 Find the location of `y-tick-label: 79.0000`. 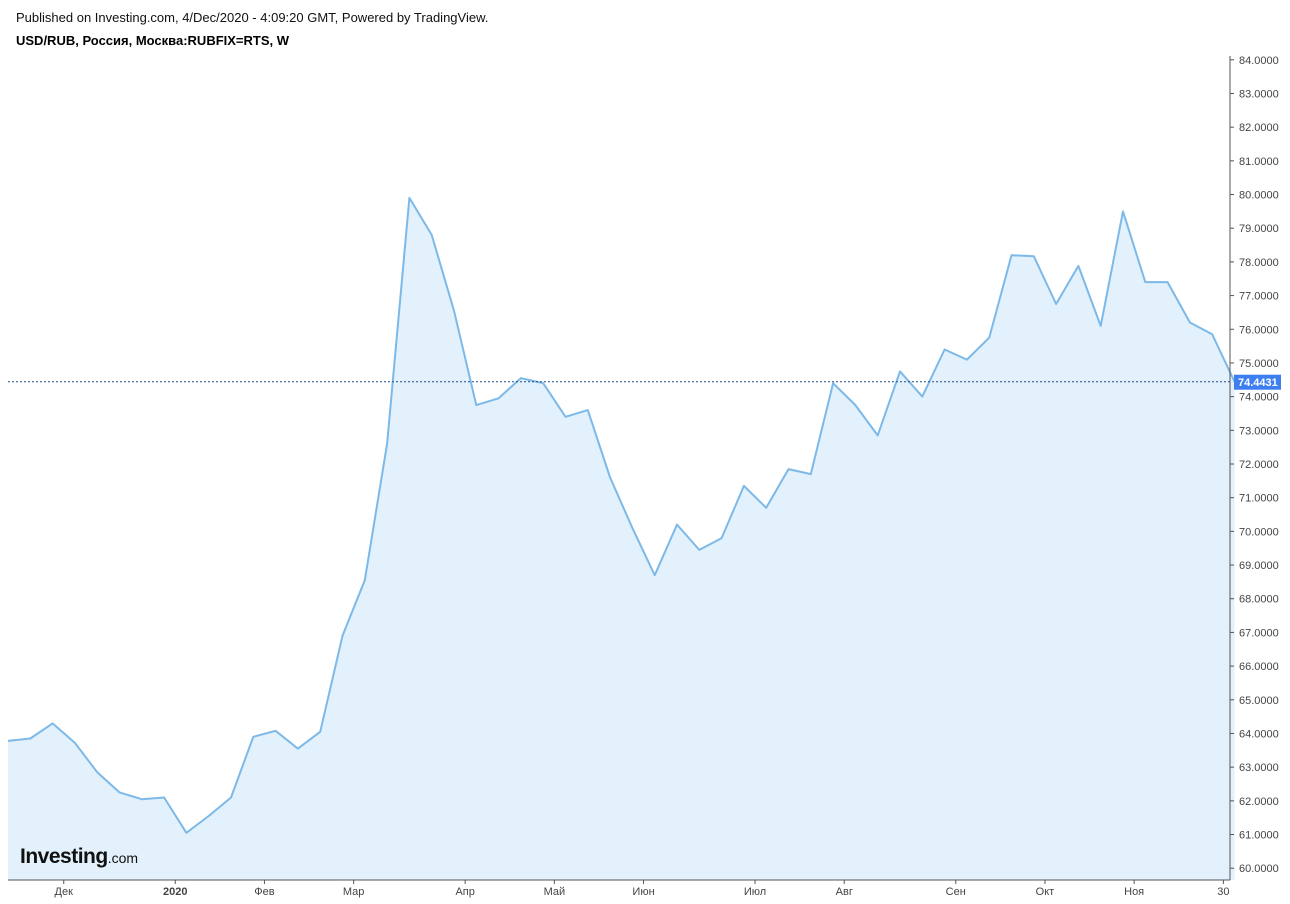

y-tick-label: 79.0000 is located at coordinates (1259, 229).